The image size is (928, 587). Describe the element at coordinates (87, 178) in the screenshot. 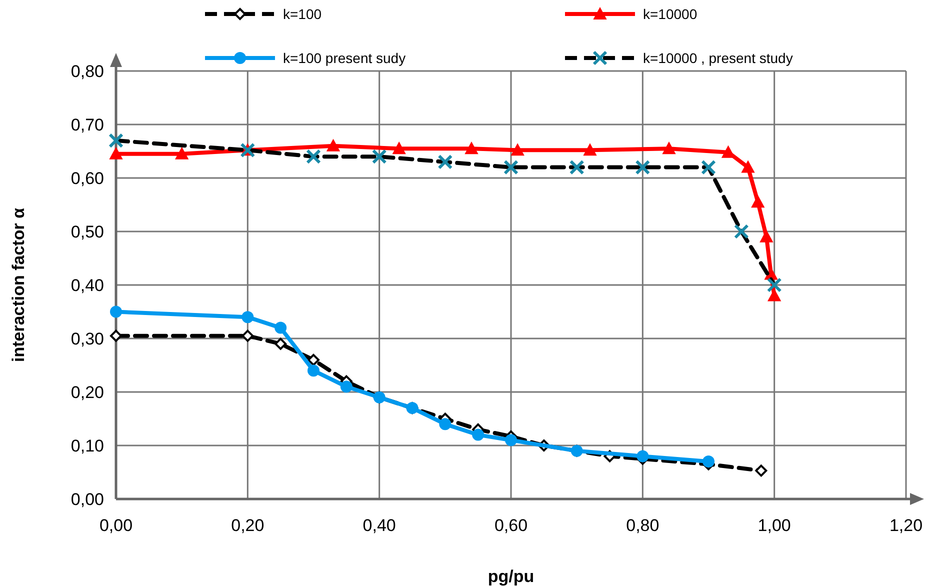

I see `y-tick-label: 0,60` at that location.